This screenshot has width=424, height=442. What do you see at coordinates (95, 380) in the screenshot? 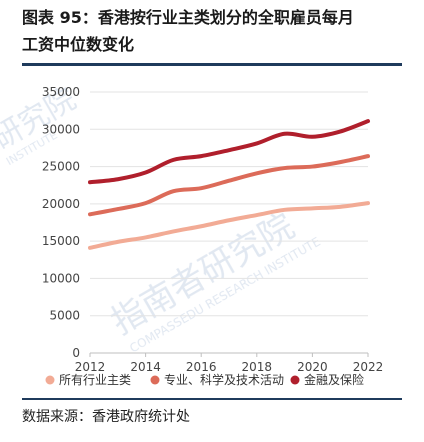
I see `legend-label: 所有行业主类` at bounding box center [95, 380].